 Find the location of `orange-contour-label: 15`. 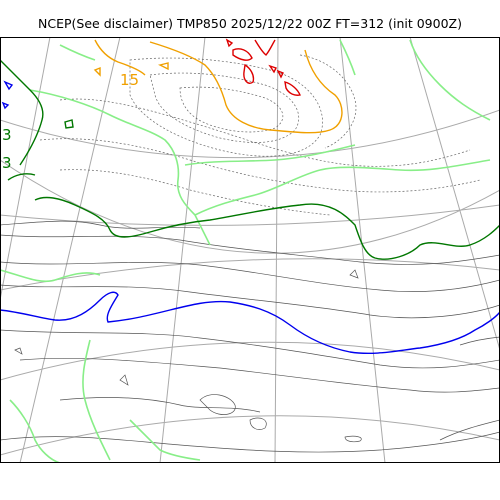

orange-contour-label: 15 is located at coordinates (129, 80).